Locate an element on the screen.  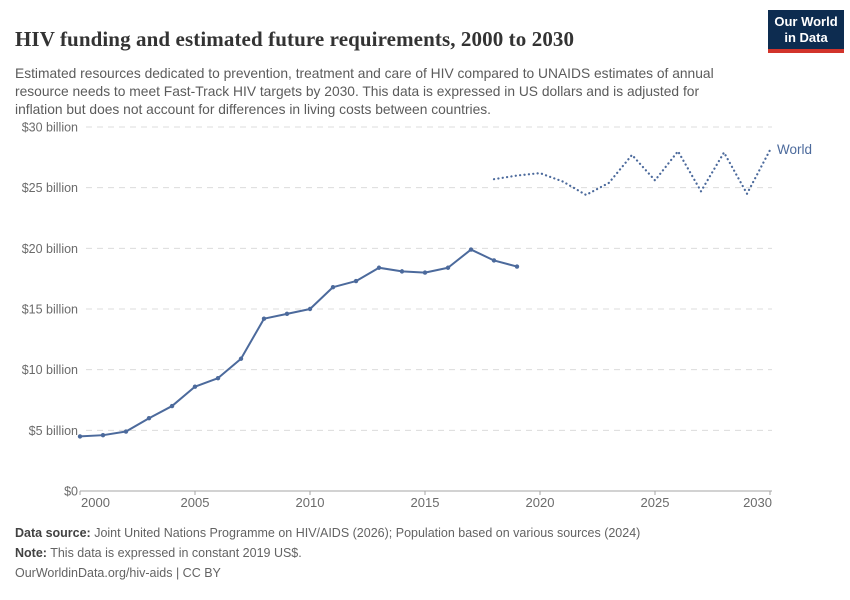
x-tick-label: 2005 is located at coordinates (195, 502).